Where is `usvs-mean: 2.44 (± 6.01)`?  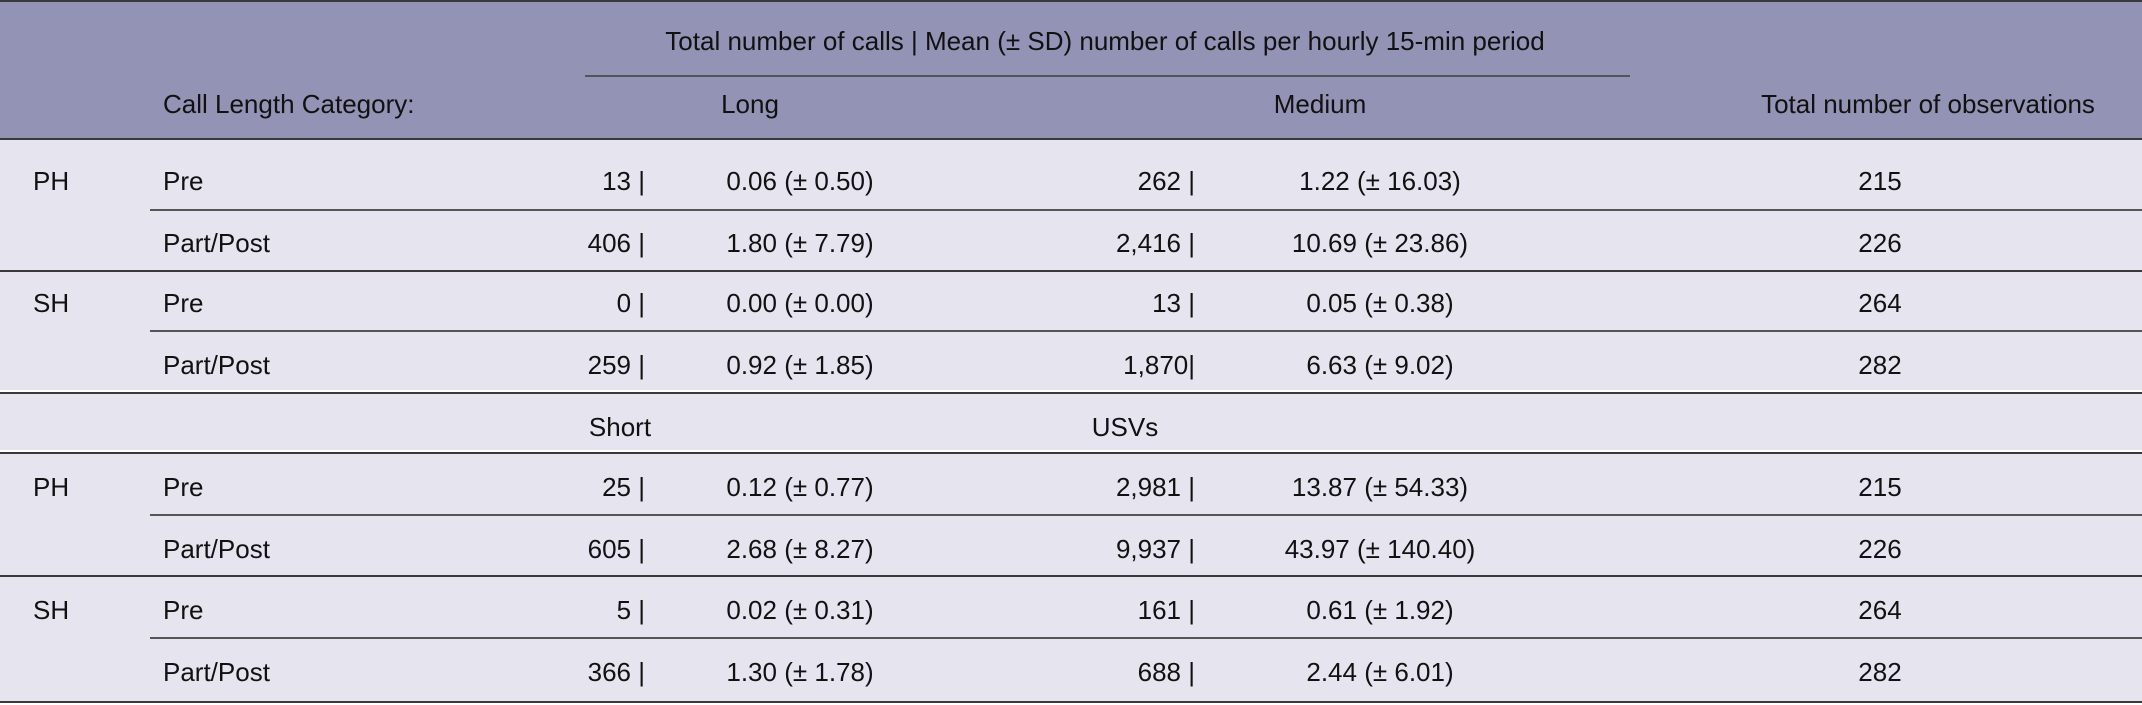 usvs-mean: 2.44 (± 6.01) is located at coordinates (1380, 672).